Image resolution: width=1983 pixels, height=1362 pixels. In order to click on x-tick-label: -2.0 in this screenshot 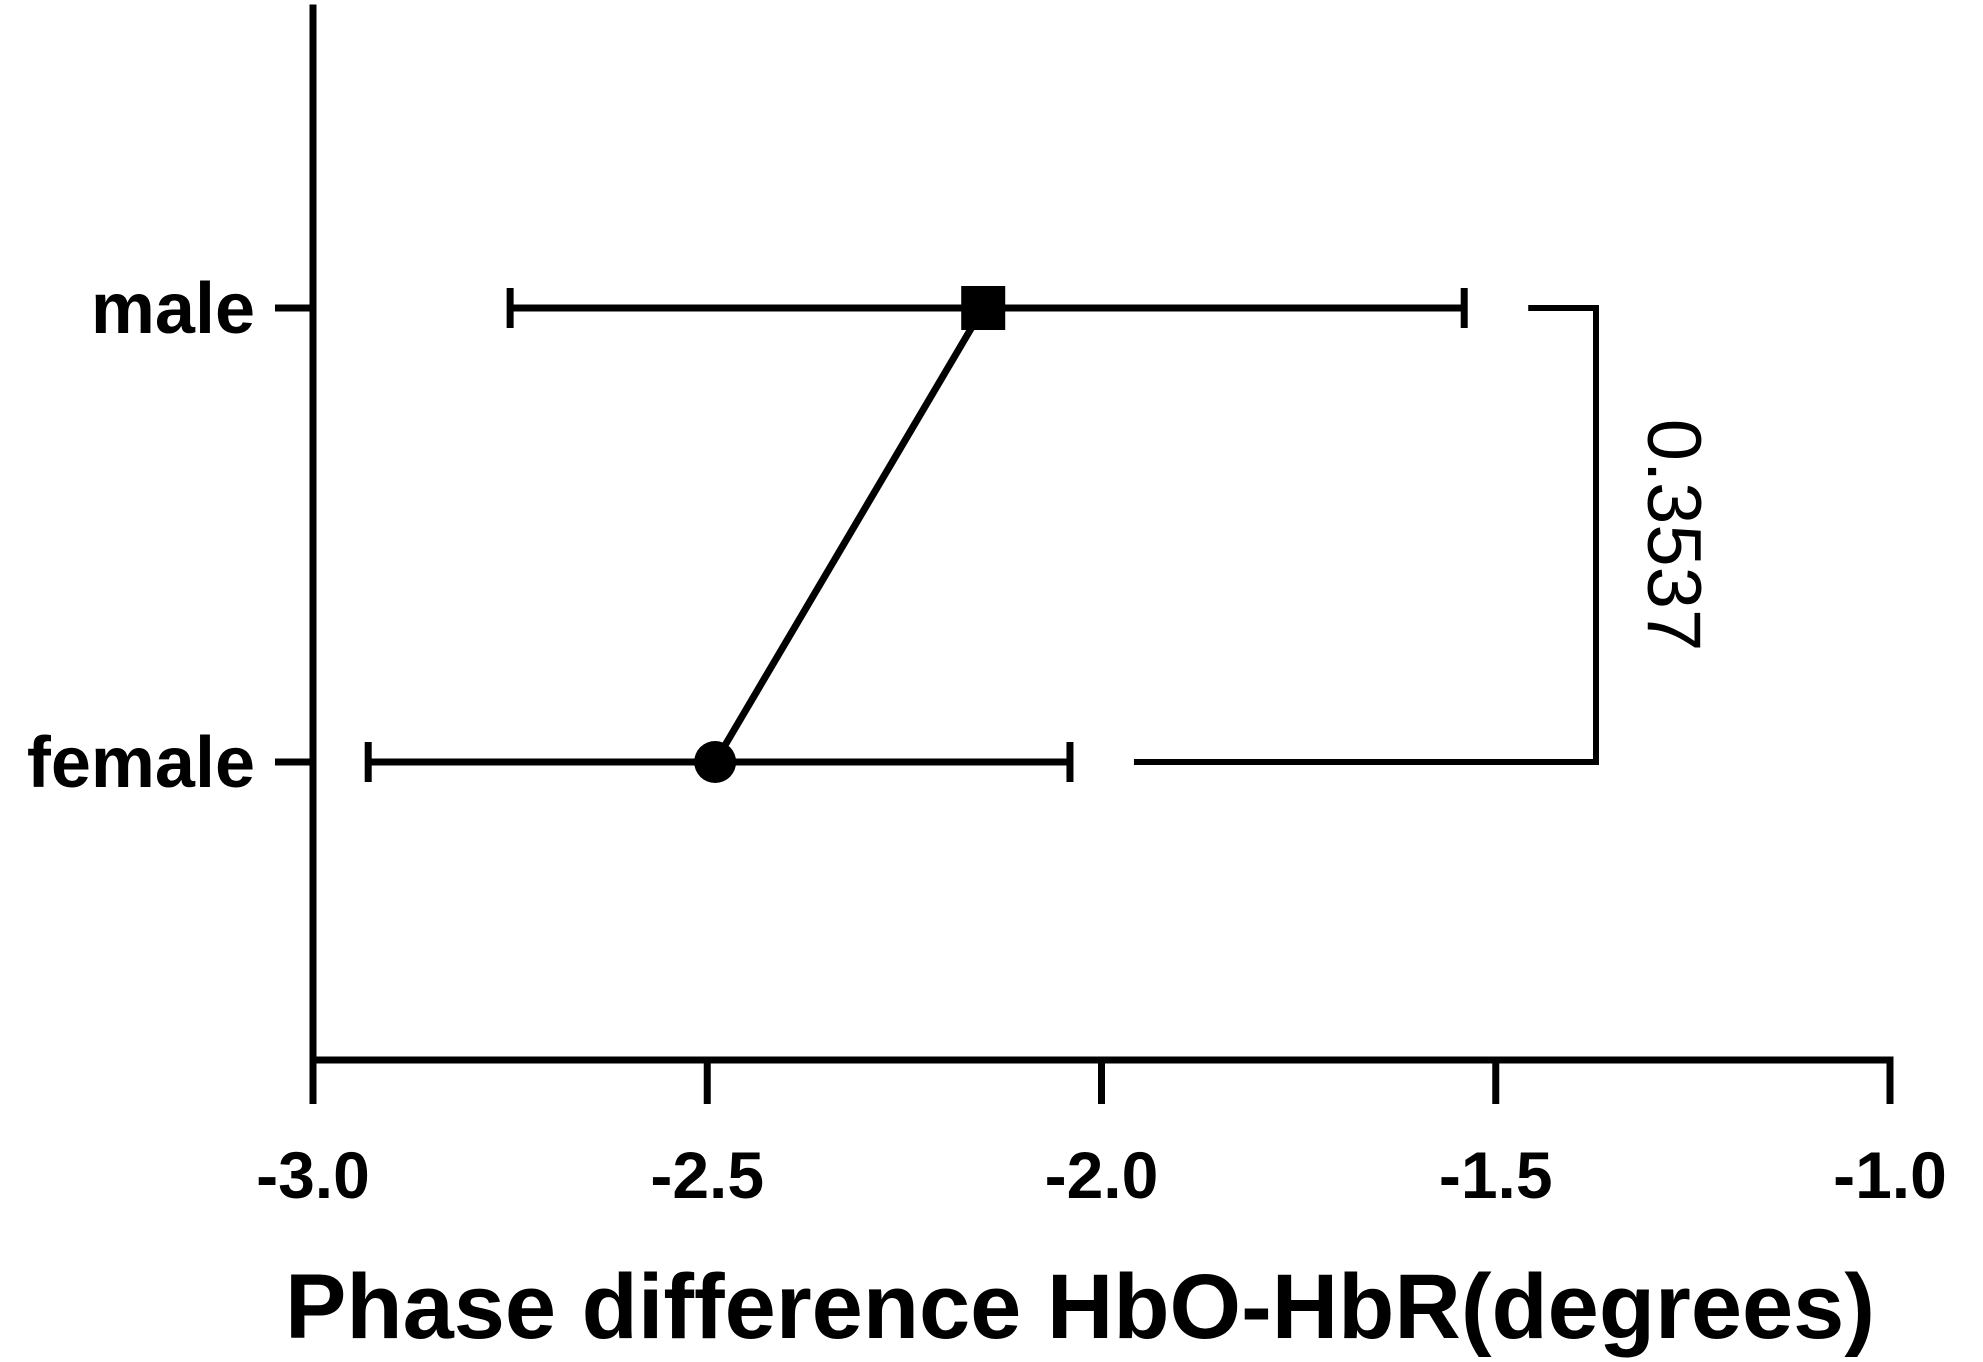, I will do `click(1102, 1175)`.